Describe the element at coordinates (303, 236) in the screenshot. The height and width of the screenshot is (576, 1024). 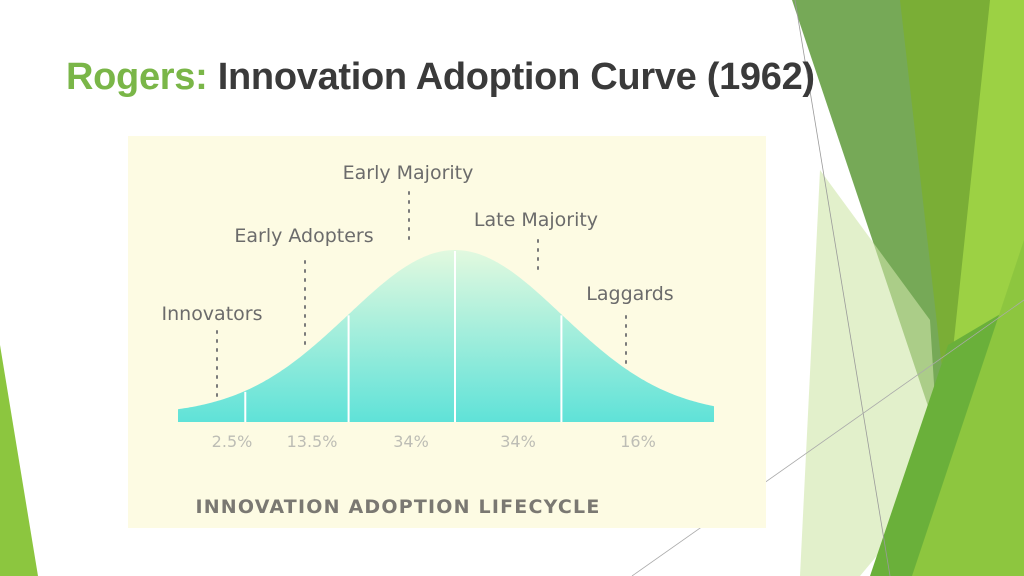
I see `segment-label: Early Adopters` at that location.